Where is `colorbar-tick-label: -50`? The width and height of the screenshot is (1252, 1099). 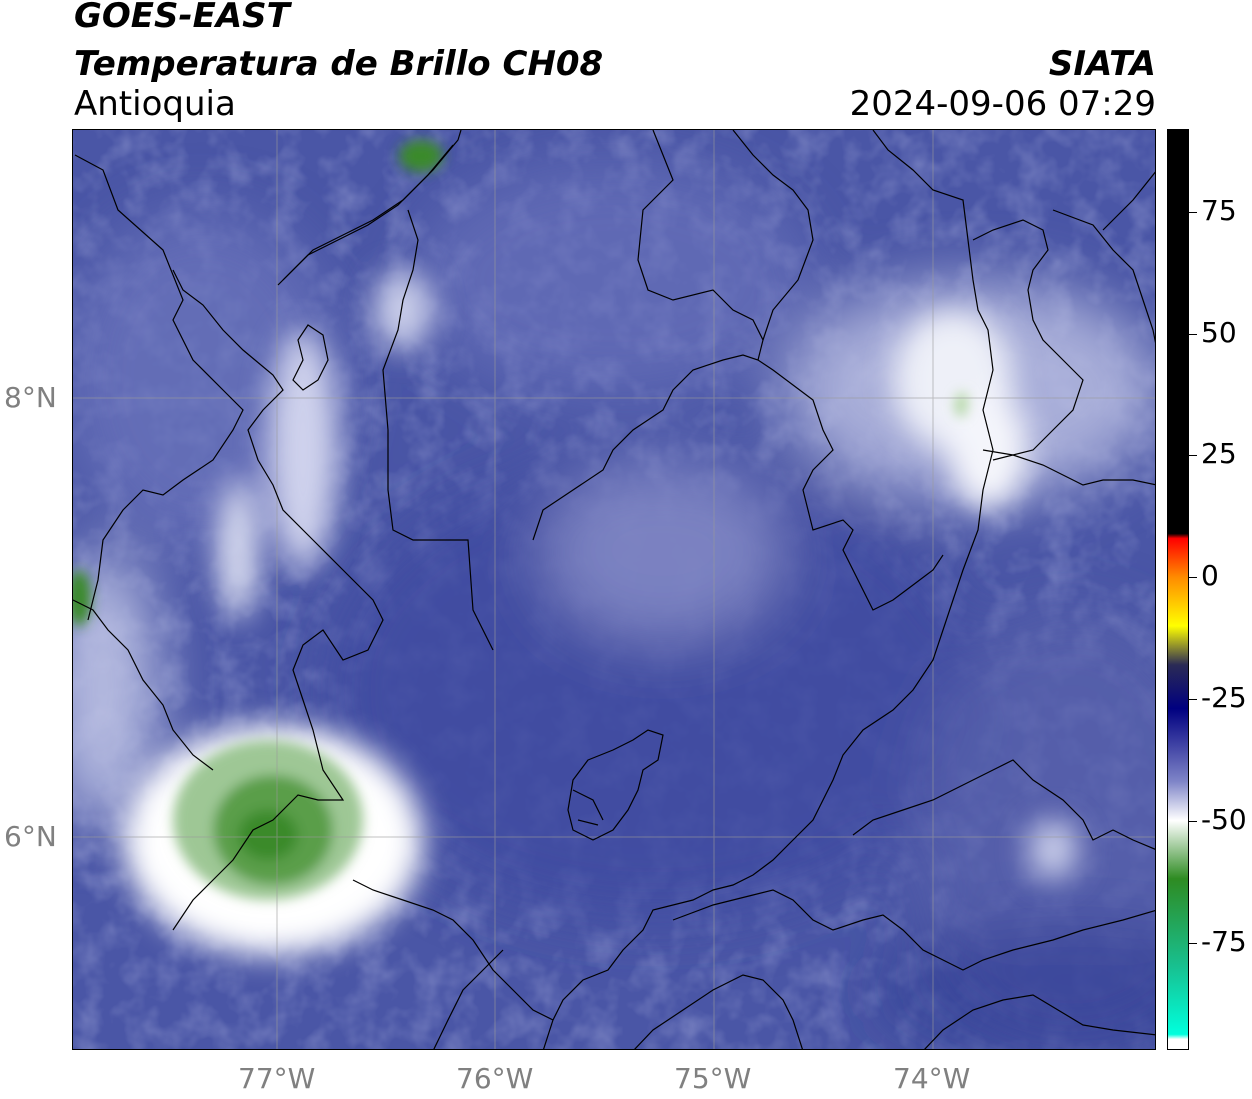
colorbar-tick-label: -50 is located at coordinates (1224, 819).